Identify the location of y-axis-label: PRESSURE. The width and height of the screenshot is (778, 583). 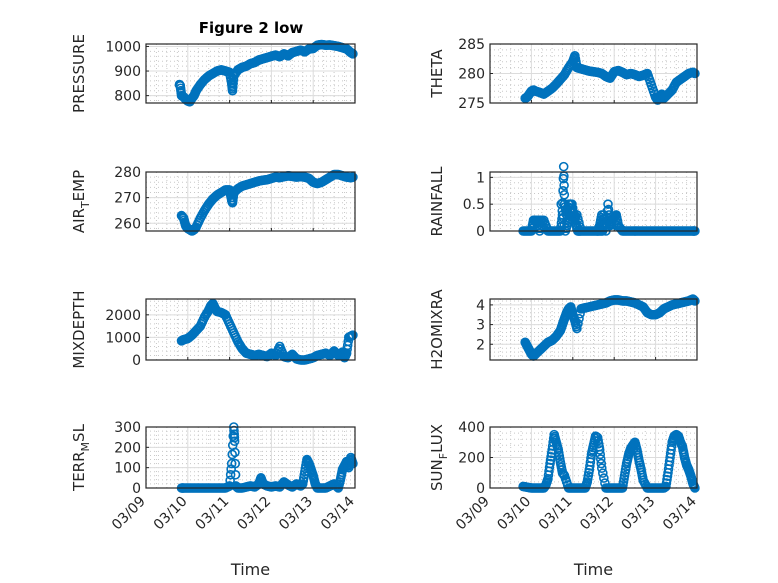
(79, 73).